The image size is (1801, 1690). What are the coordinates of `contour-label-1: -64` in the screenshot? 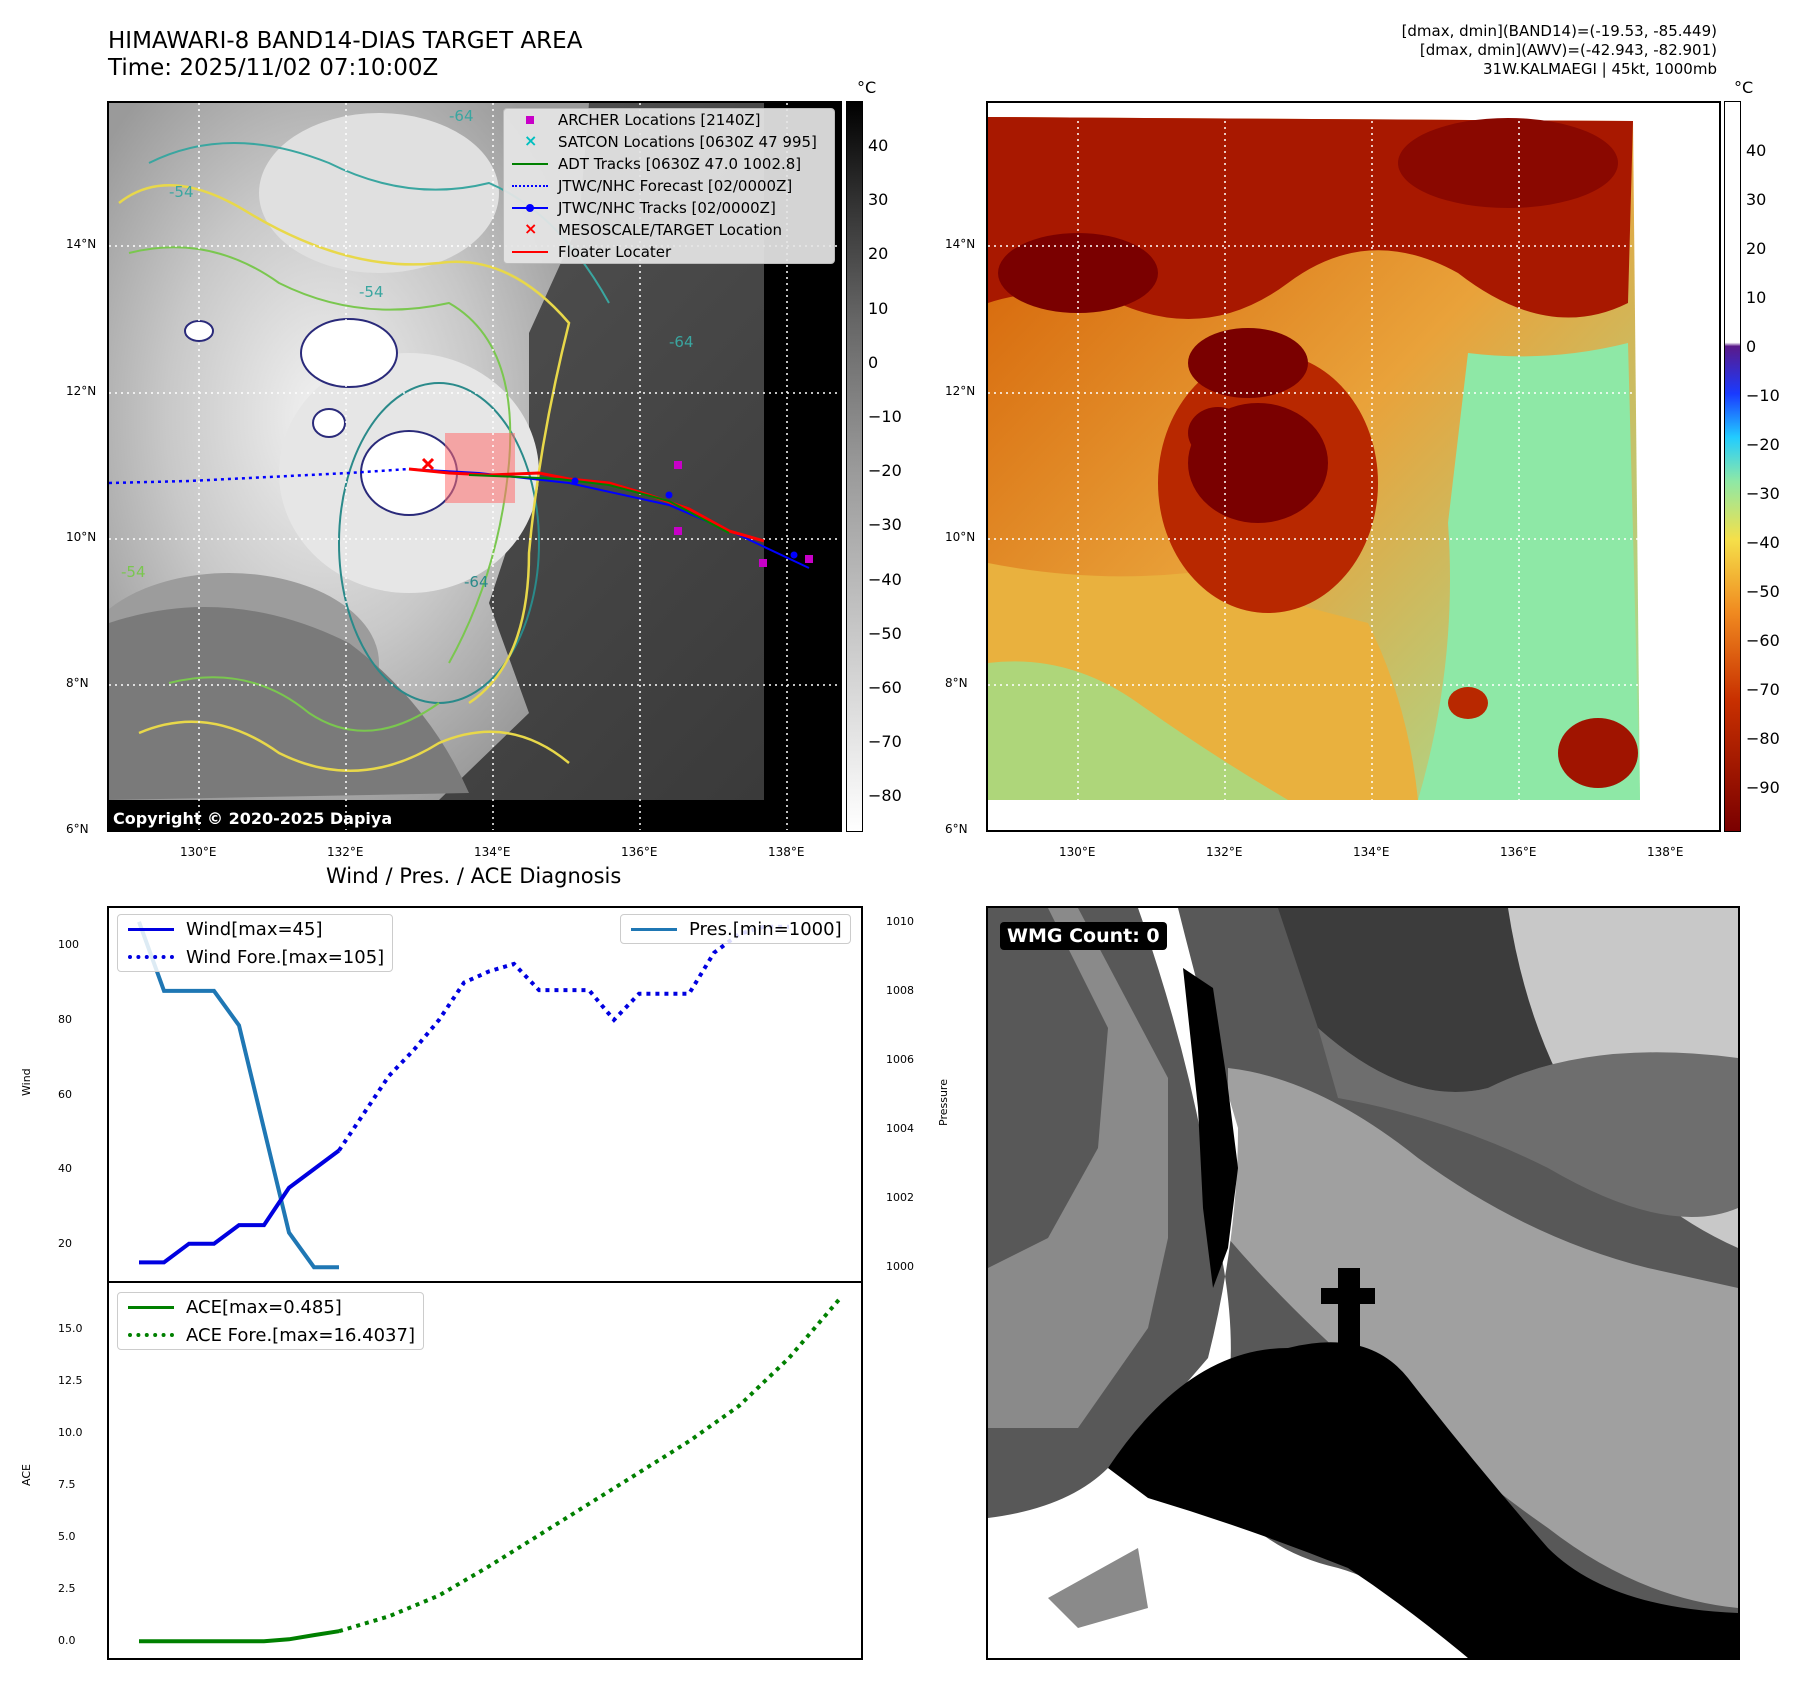 It's located at (461, 116).